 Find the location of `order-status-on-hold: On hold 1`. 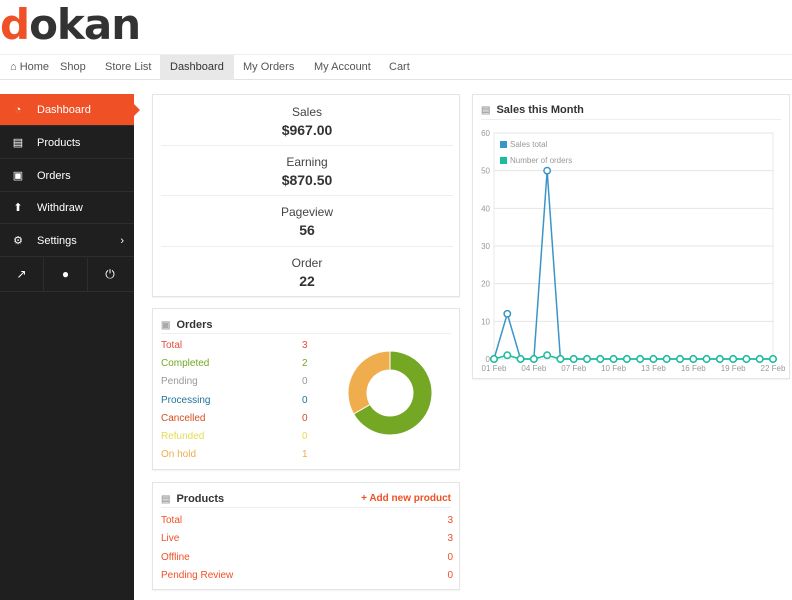

order-status-on-hold: On hold 1 is located at coordinates (241, 455).